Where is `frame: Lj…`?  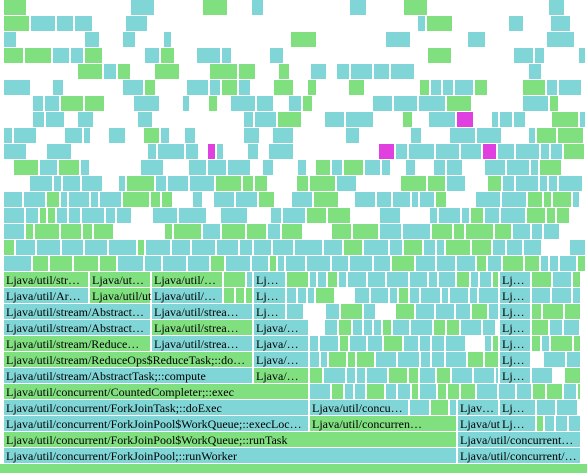 frame: Lj… is located at coordinates (517, 423).